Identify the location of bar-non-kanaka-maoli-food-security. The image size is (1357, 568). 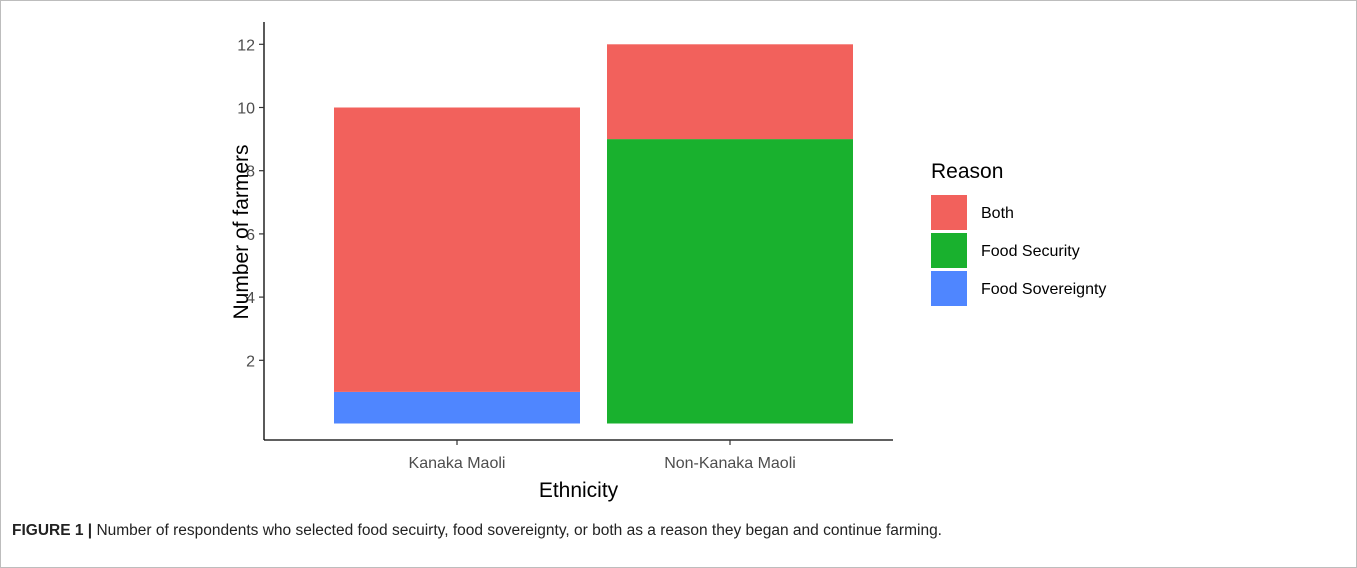
(730, 281).